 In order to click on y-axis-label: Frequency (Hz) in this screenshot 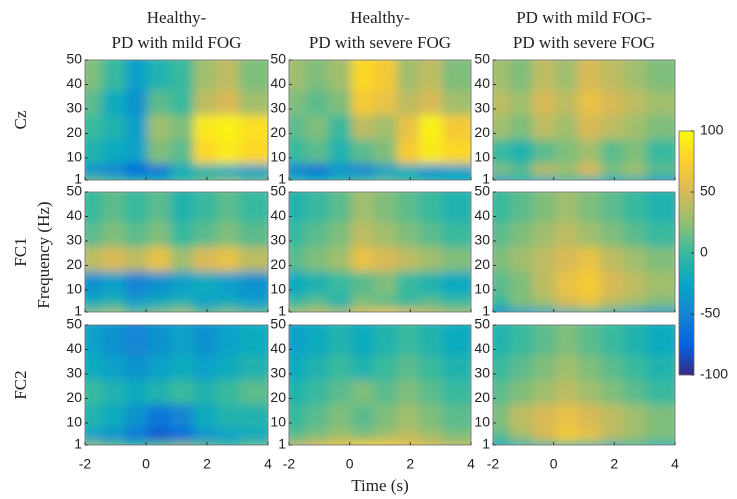, I will do `click(43, 254)`.